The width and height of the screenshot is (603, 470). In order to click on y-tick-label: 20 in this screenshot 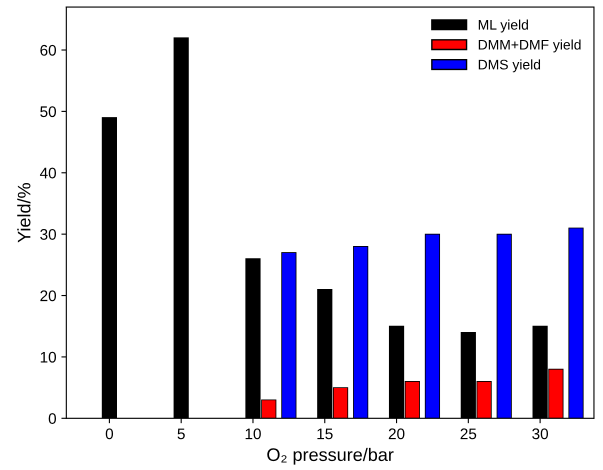, I will do `click(48, 296)`.